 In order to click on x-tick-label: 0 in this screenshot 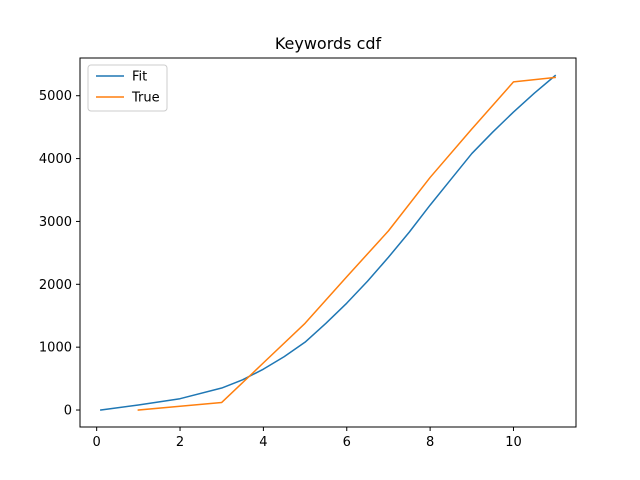, I will do `click(97, 442)`.